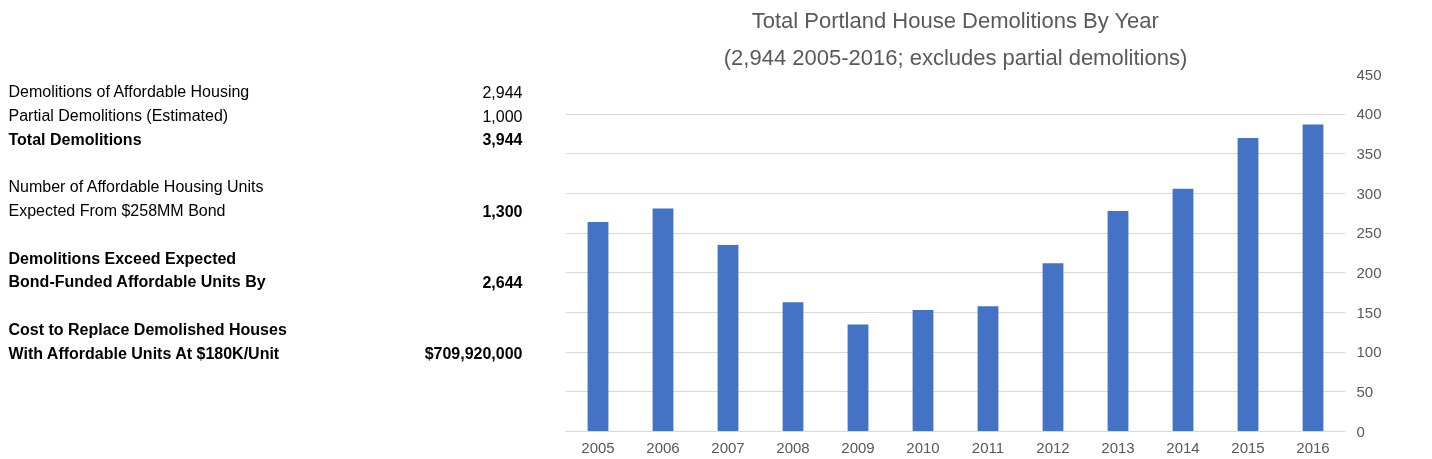  What do you see at coordinates (1183, 447) in the screenshot?
I see `x-tick-label: 2014` at bounding box center [1183, 447].